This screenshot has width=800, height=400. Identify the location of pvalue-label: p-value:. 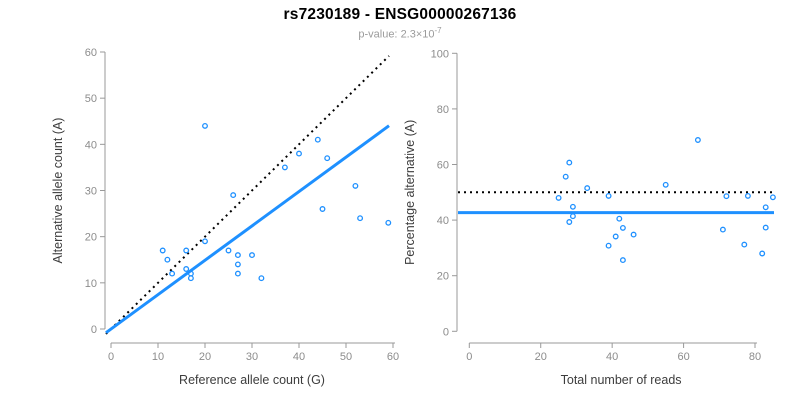
(379, 34).